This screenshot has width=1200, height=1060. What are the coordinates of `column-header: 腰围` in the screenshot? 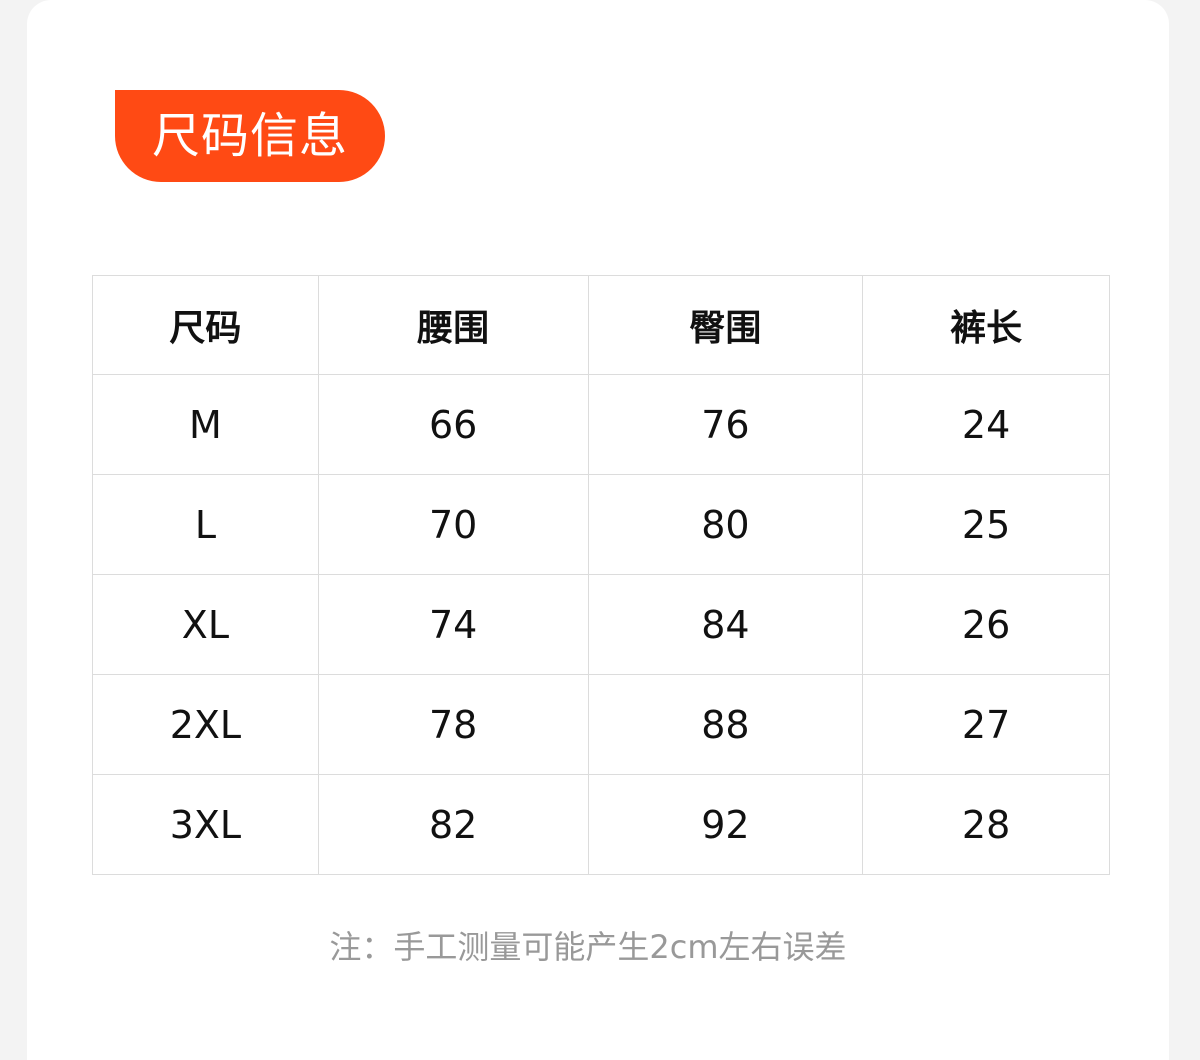 It's located at (453, 325).